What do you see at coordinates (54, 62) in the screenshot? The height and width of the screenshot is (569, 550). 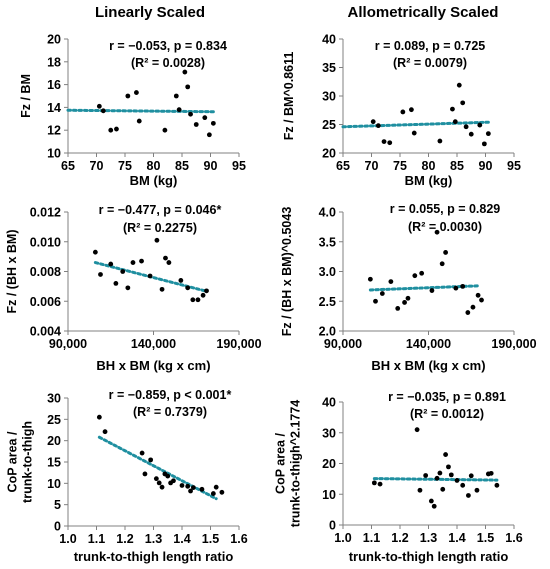 I see `y-tick-label: 18` at bounding box center [54, 62].